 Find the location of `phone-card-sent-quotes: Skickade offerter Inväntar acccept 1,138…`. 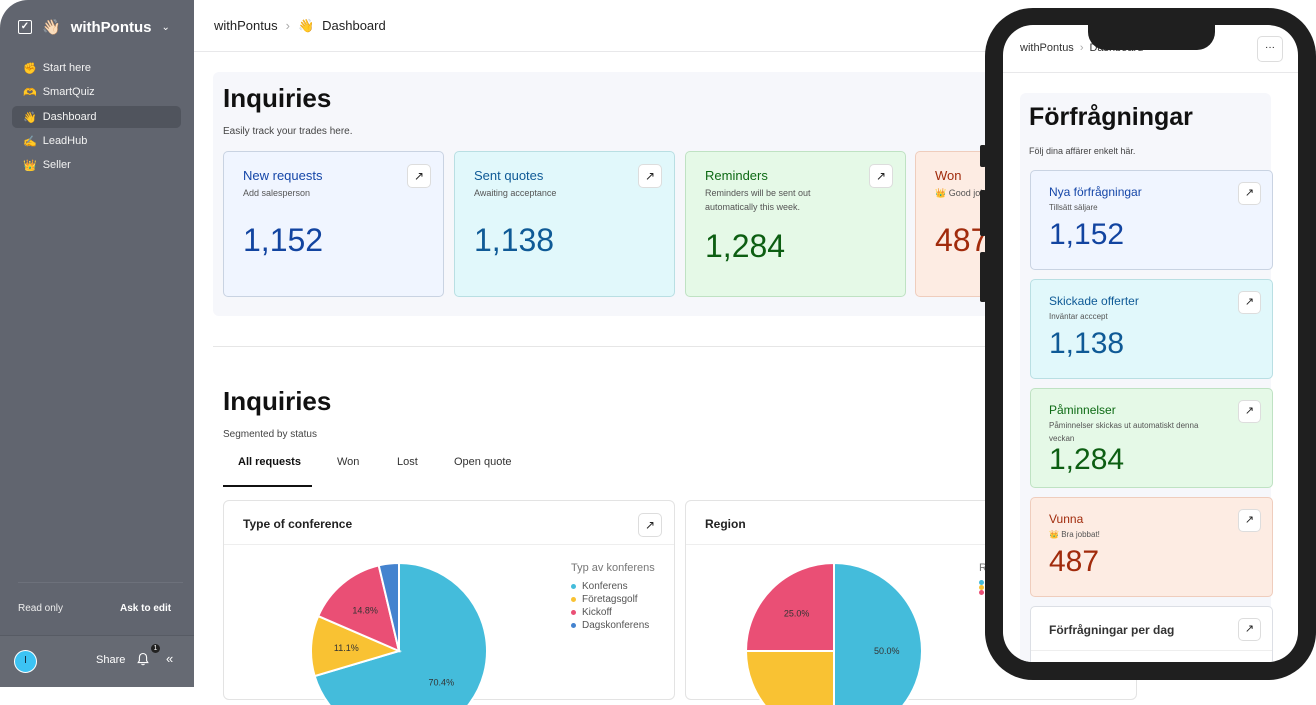

phone-card-sent-quotes: Skickade offerter Inväntar acccept 1,138… is located at coordinates (1151, 329).